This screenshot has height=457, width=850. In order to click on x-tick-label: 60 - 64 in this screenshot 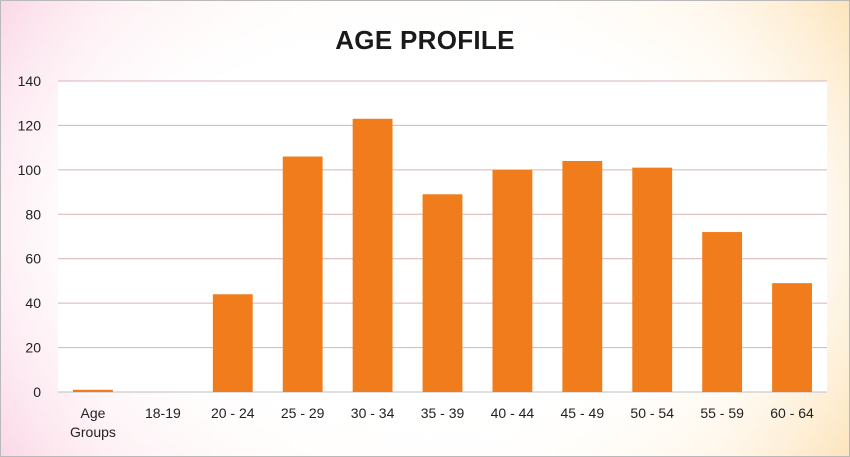, I will do `click(792, 413)`.